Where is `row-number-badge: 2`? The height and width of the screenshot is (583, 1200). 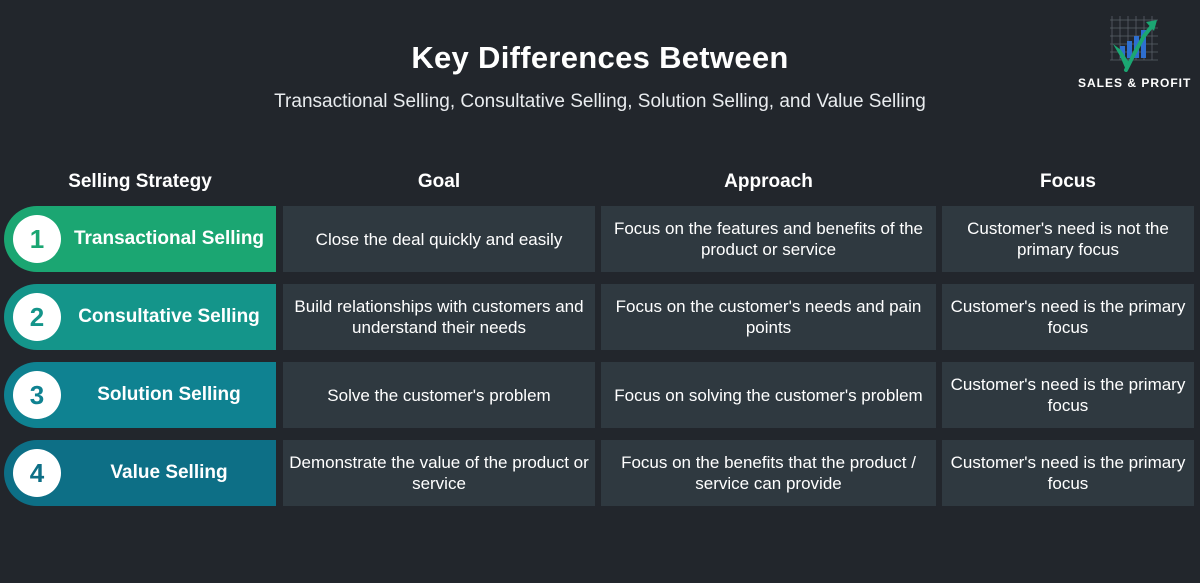
row-number-badge: 2 is located at coordinates (37, 317).